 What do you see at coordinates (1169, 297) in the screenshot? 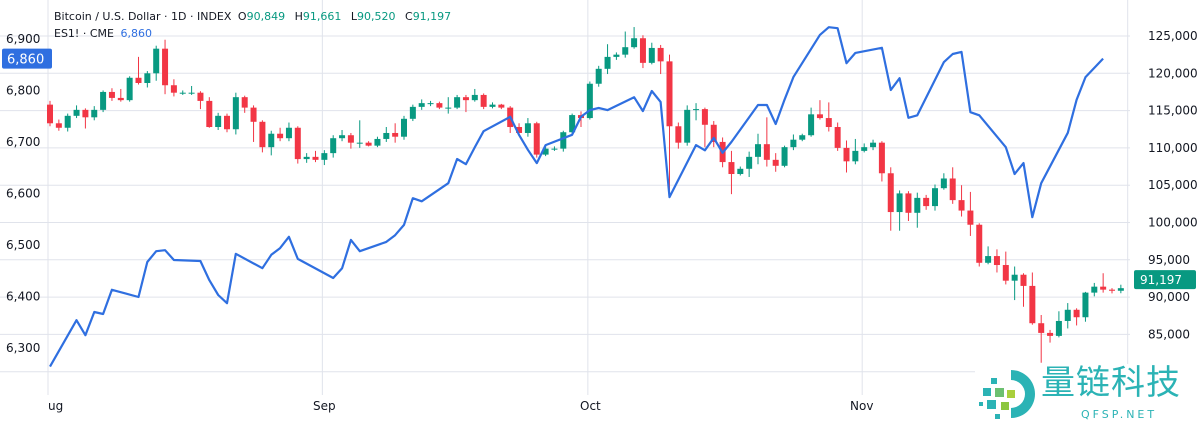
I see `right-axis-tick: 90,000` at bounding box center [1169, 297].